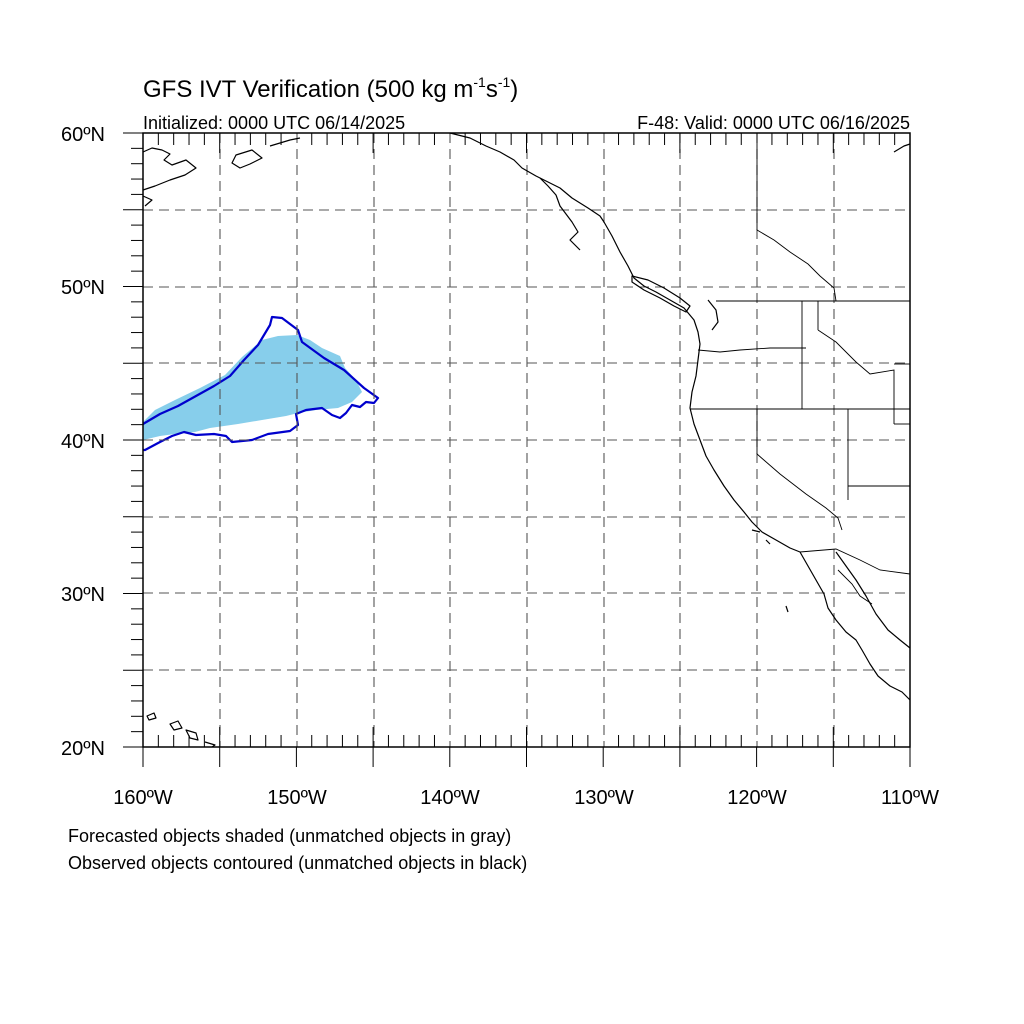 This screenshot has width=1024, height=1024. What do you see at coordinates (661, 294) in the screenshot?
I see `vancouver-island` at bounding box center [661, 294].